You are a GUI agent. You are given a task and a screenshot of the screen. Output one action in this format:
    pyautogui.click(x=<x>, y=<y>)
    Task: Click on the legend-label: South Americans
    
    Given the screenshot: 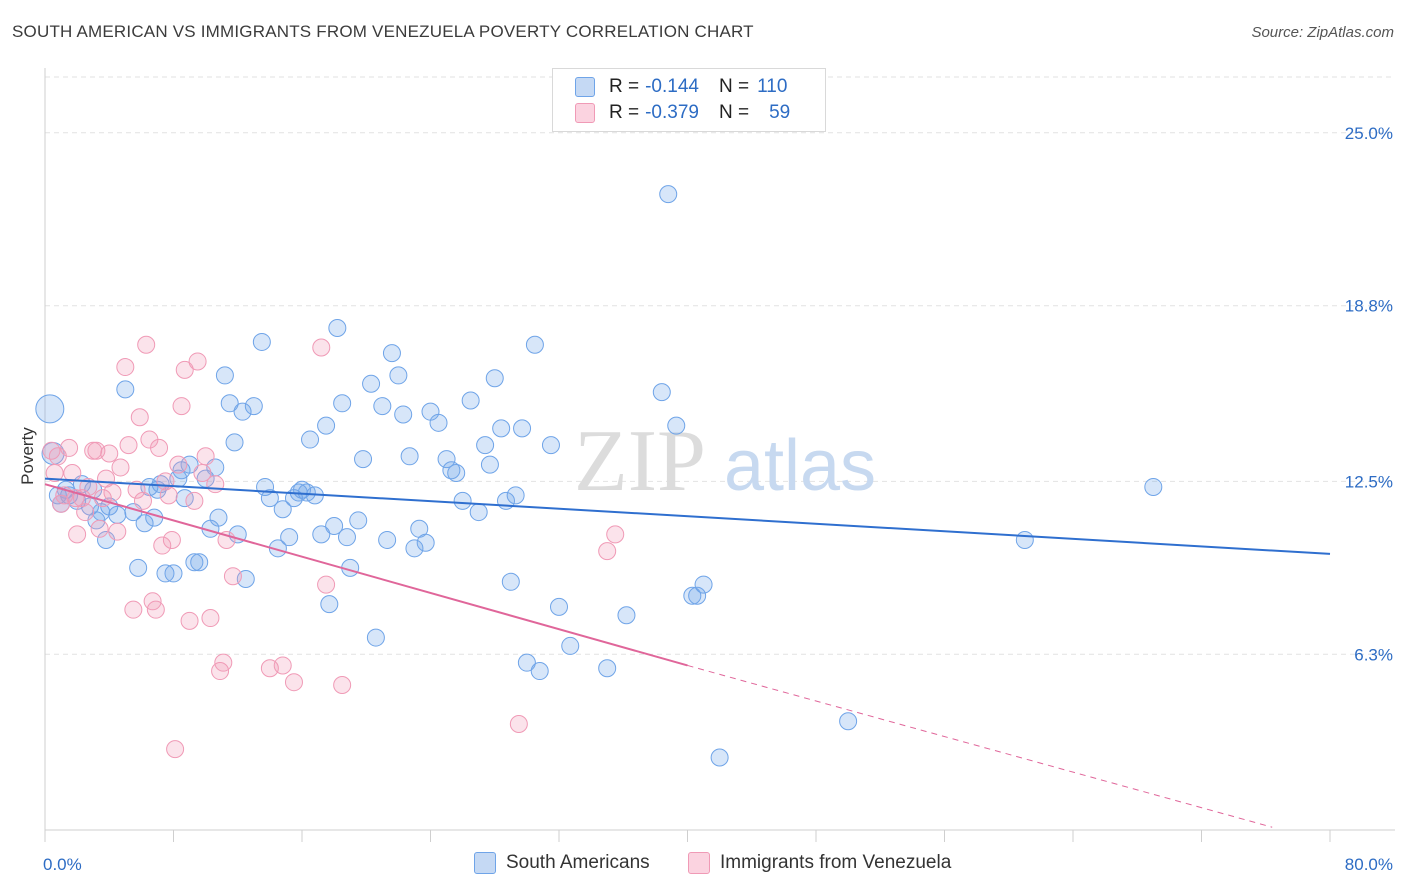 What is the action you would take?
    pyautogui.click(x=578, y=862)
    